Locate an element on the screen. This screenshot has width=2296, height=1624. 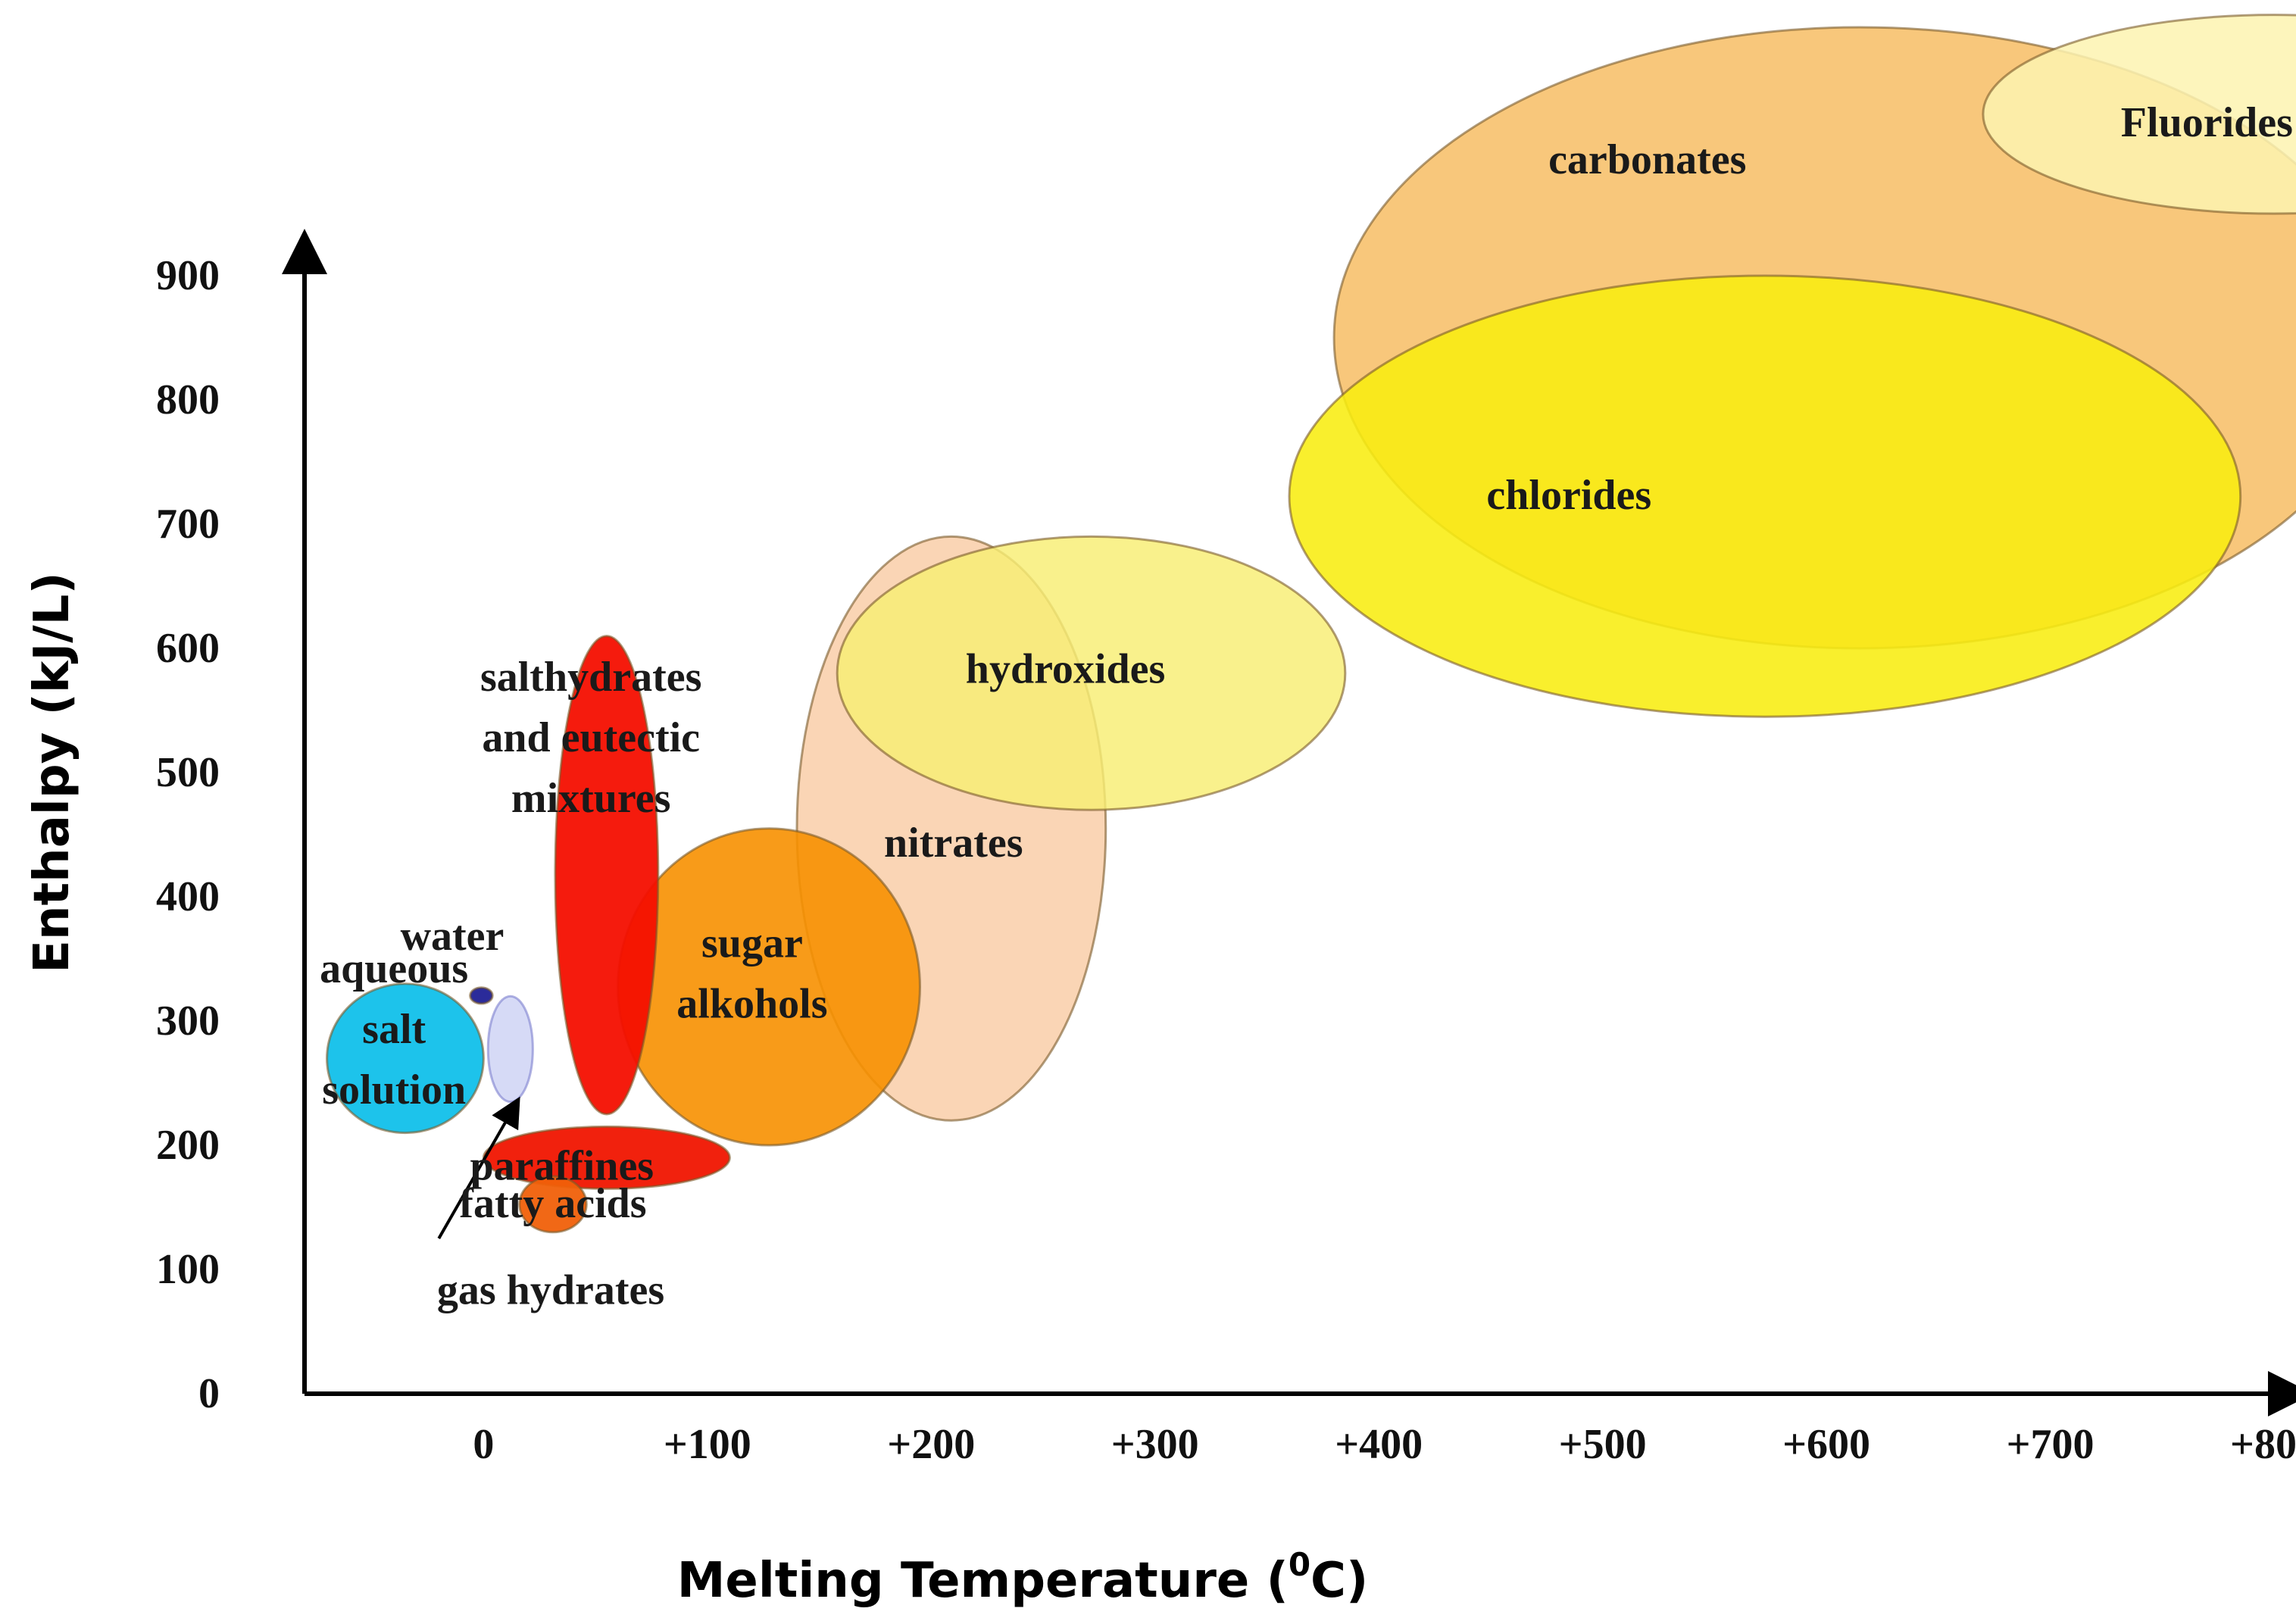
x-tick-label: +200 is located at coordinates (931, 1444).